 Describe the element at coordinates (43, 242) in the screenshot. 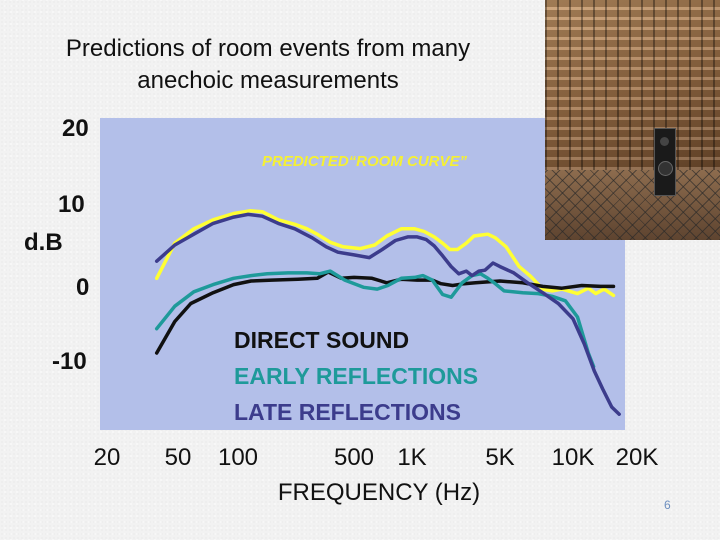

I see `y-axis-label: d.B` at that location.